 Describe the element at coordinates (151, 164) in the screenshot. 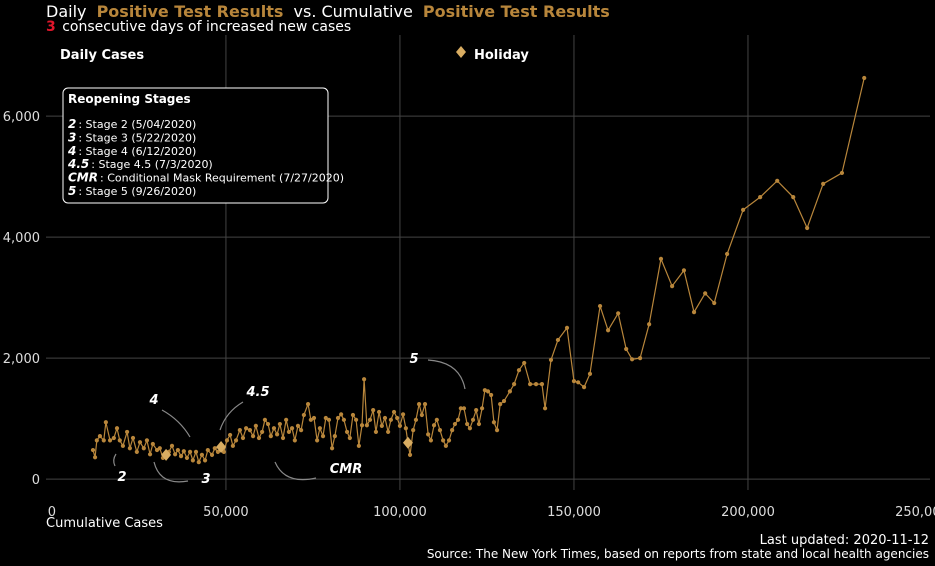

I see `stage-text: : Stage 4.5 (7/3/2020)` at that location.